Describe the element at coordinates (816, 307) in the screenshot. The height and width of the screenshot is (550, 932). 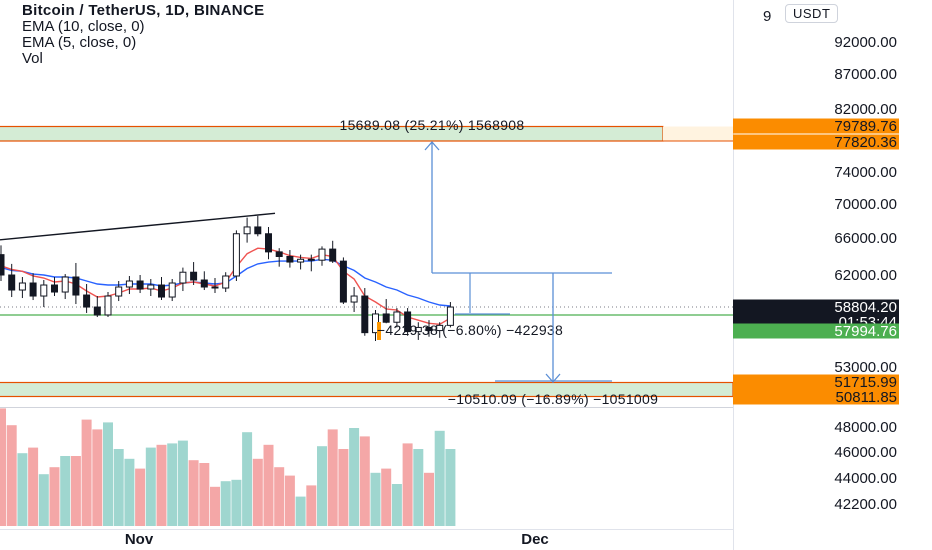
I see `price-label-last-price` at that location.